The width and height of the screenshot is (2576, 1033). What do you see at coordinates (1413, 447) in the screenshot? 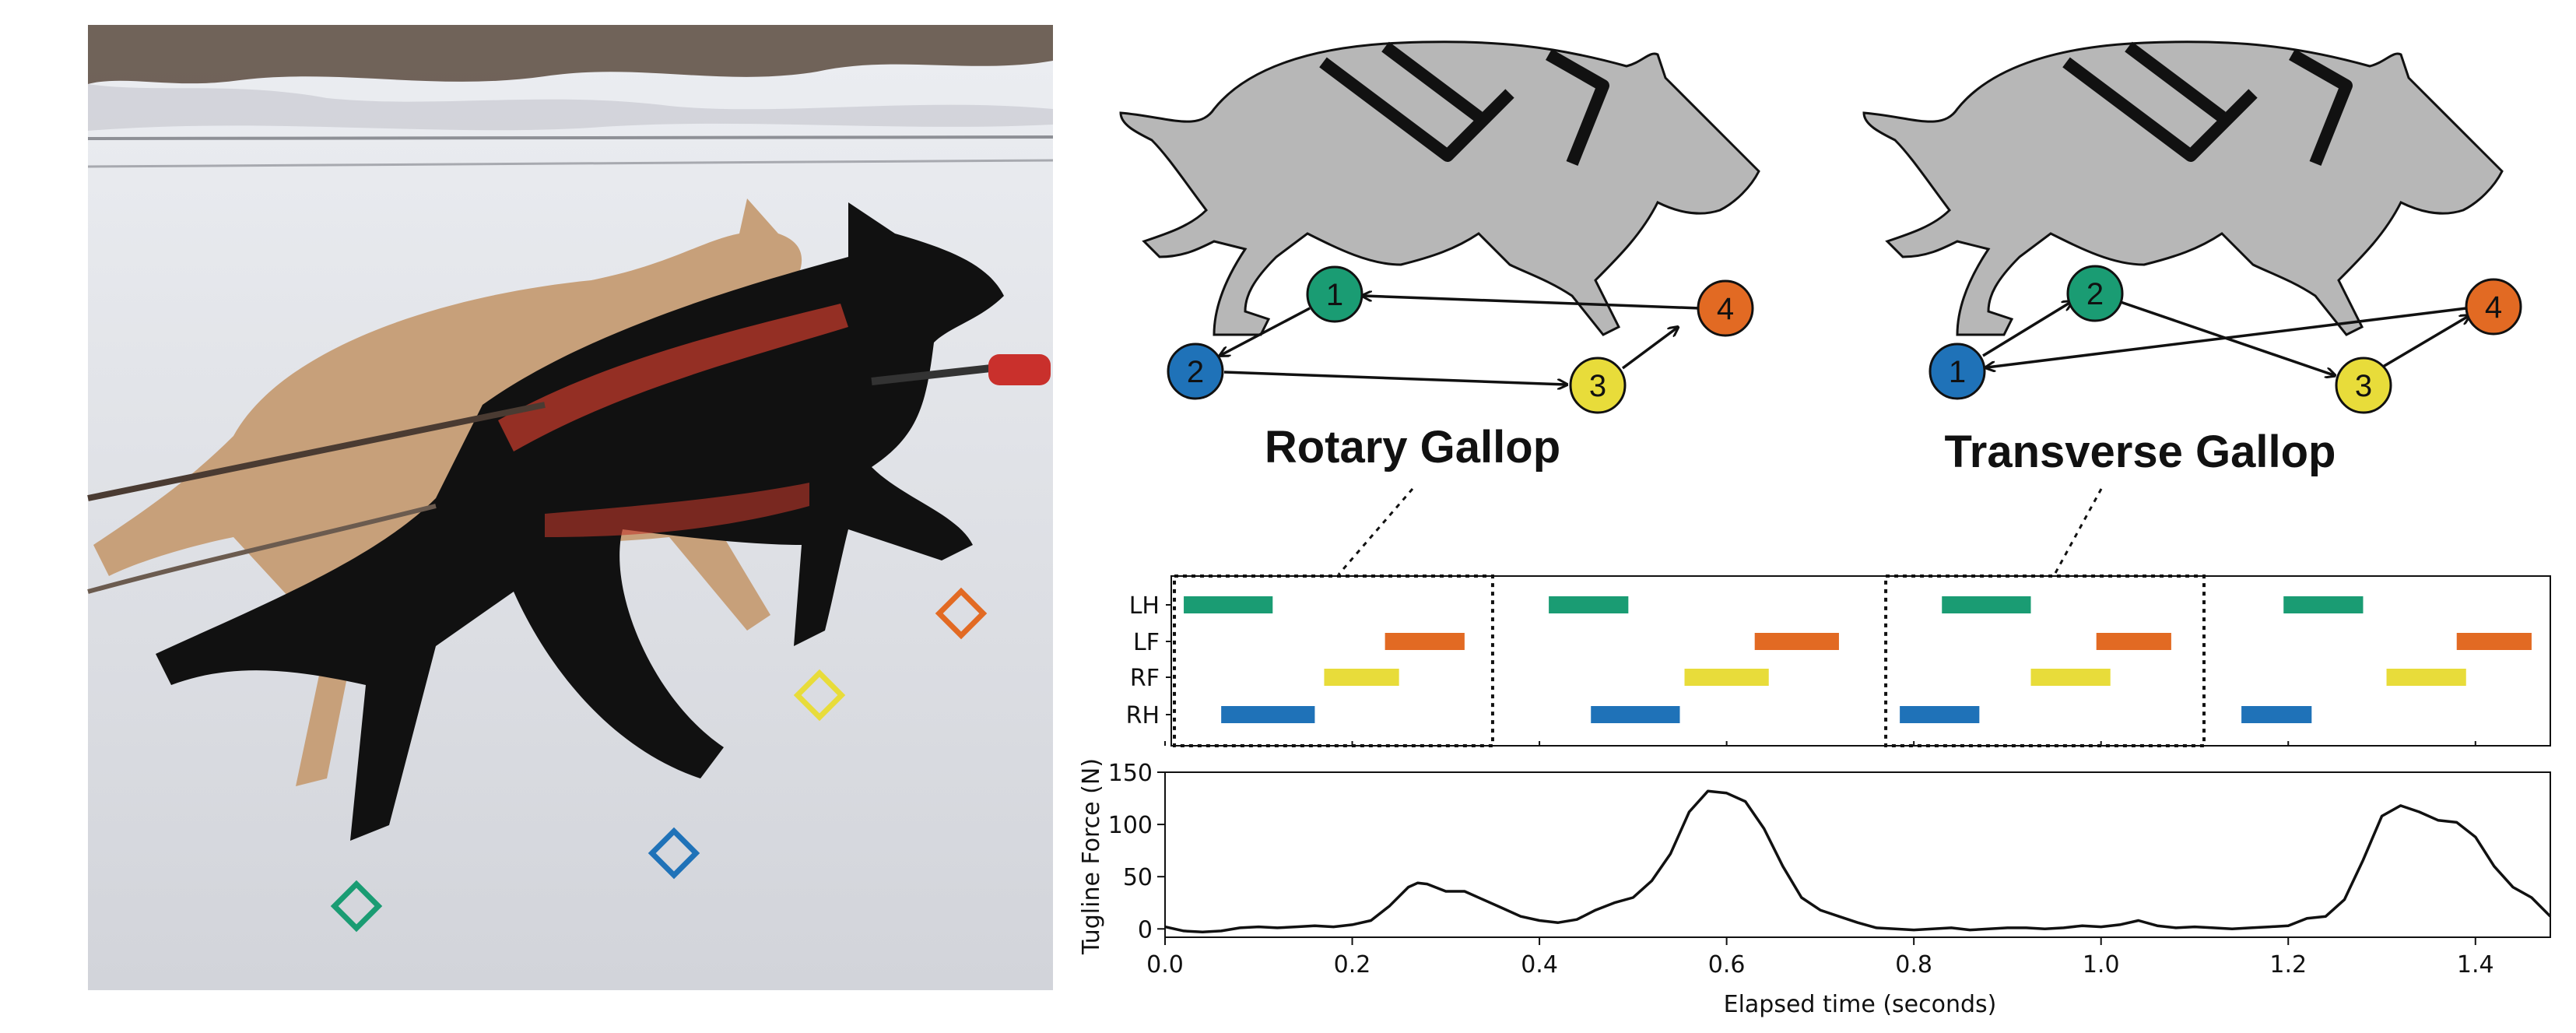
I see `gait-title: Rotary Gallop` at bounding box center [1413, 447].